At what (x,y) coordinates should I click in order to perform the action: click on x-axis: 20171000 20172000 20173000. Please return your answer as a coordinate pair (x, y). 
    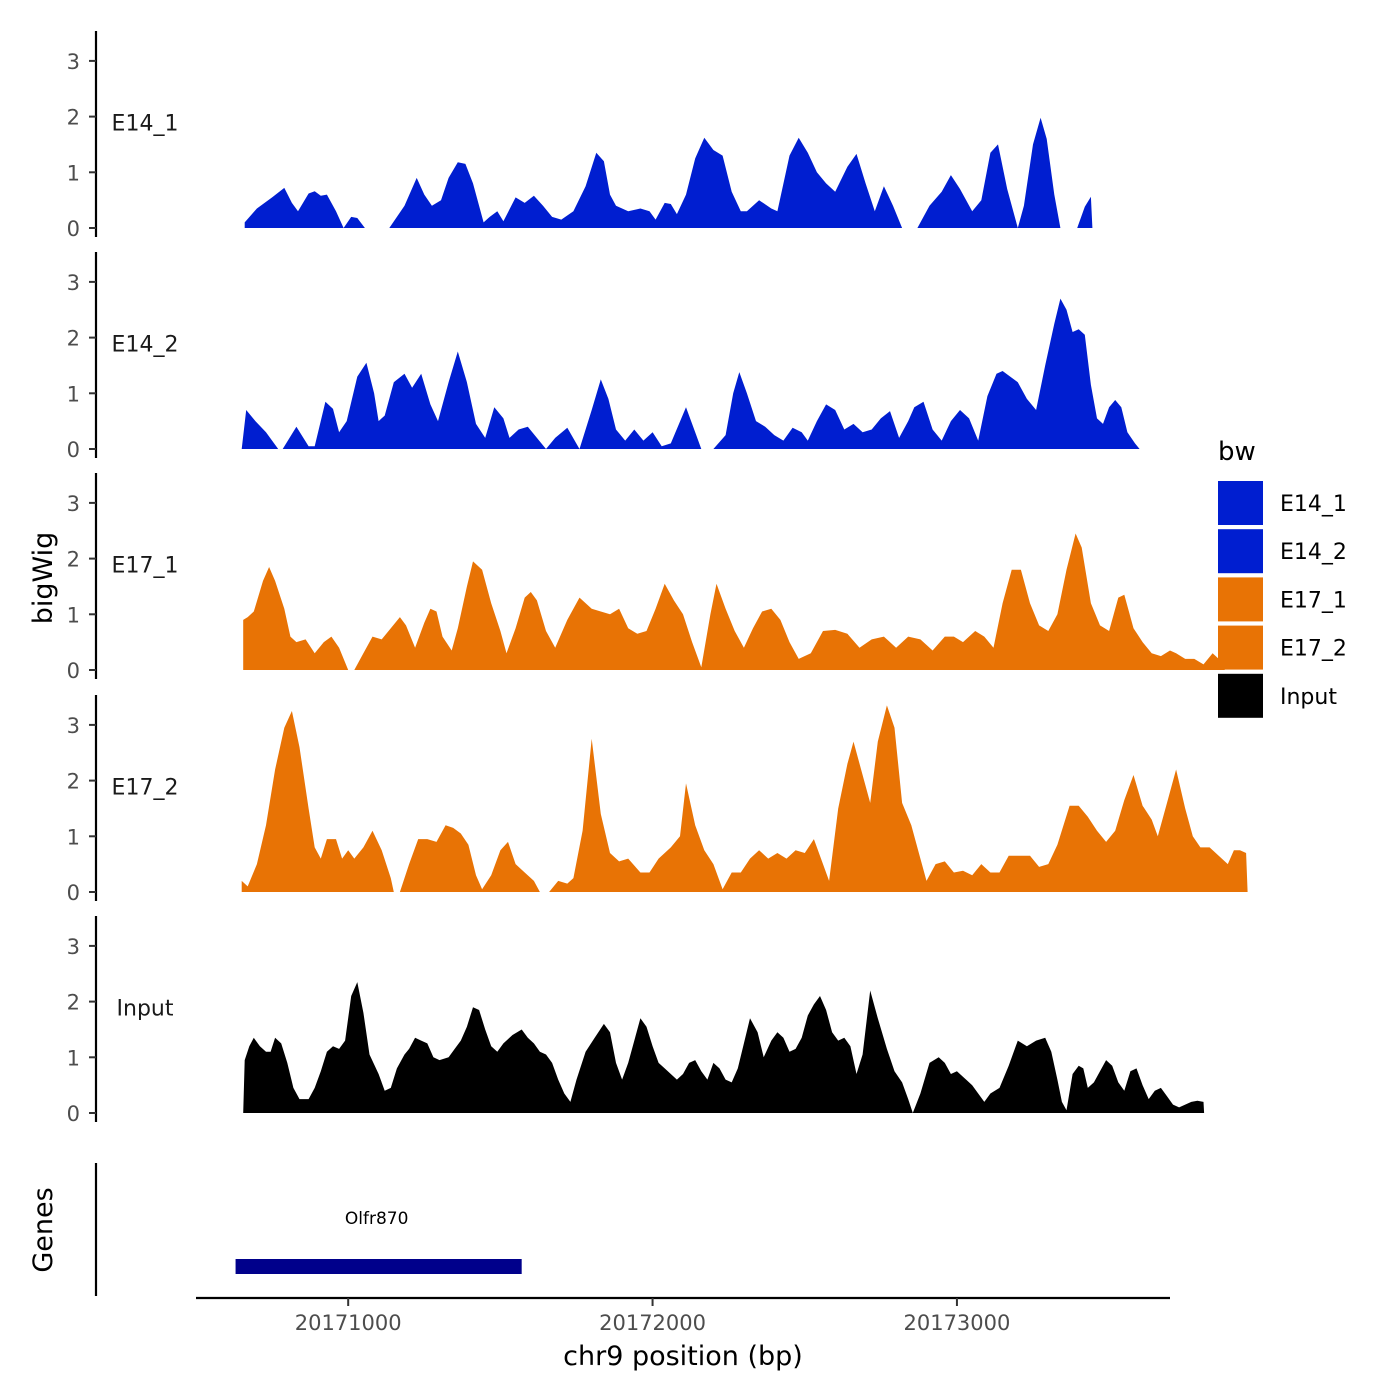
    Looking at the image, I should click on (683, 1315).